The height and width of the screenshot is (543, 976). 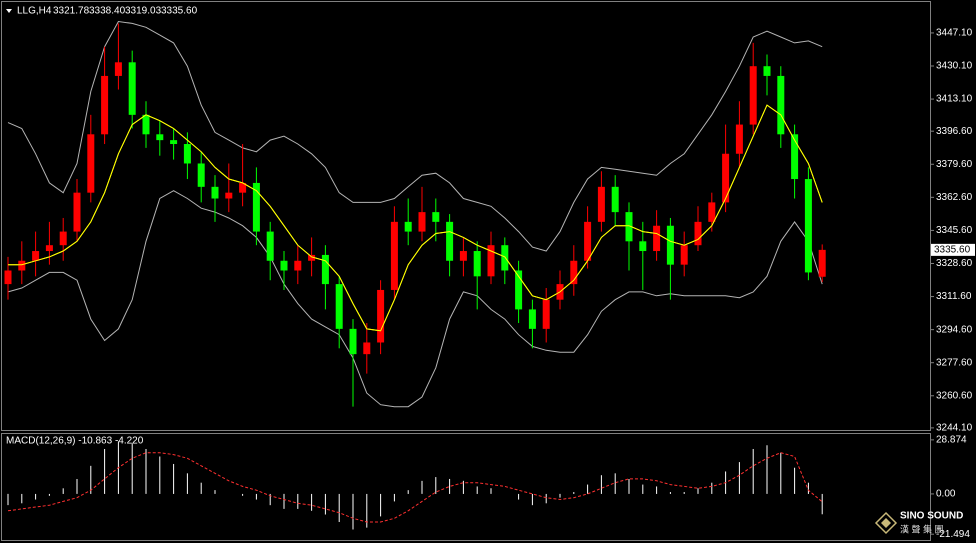 I want to click on watermark: SINO SOUND 漢 聲 集 團, so click(x=918, y=523).